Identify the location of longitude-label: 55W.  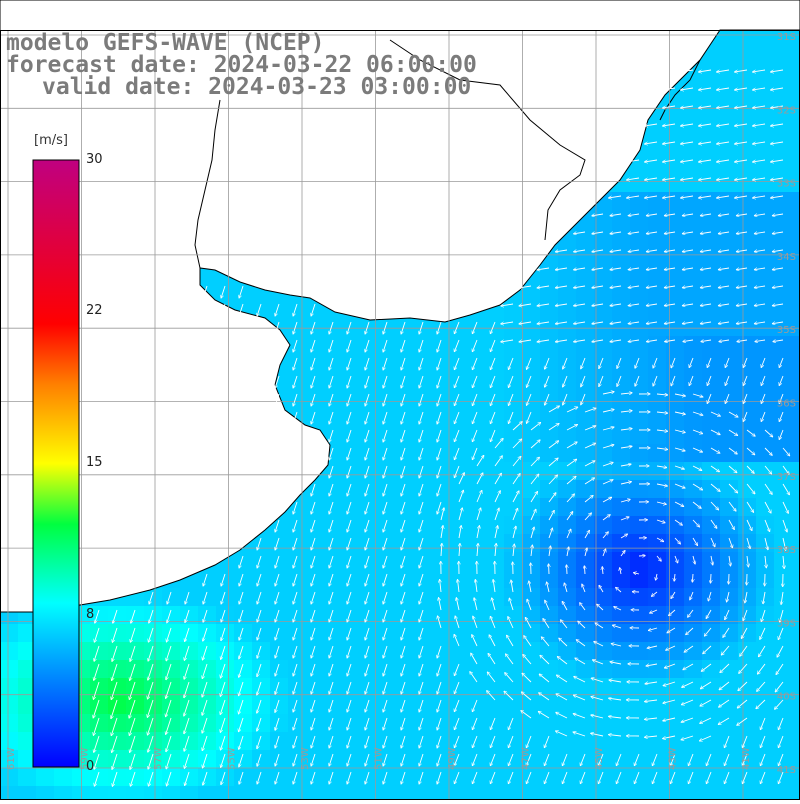
(232, 758).